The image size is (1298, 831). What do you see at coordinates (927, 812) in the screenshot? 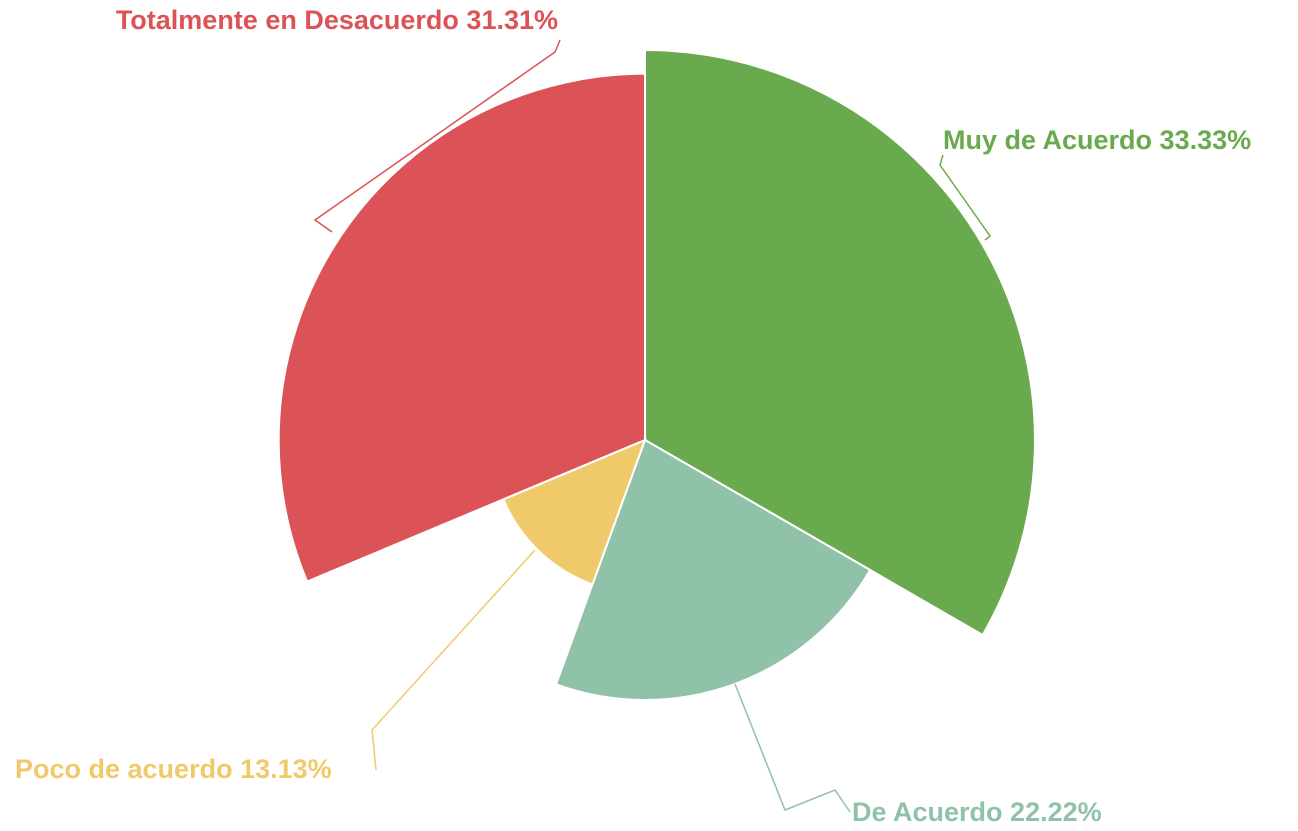
I see `label-name: De Acuerdo` at bounding box center [927, 812].